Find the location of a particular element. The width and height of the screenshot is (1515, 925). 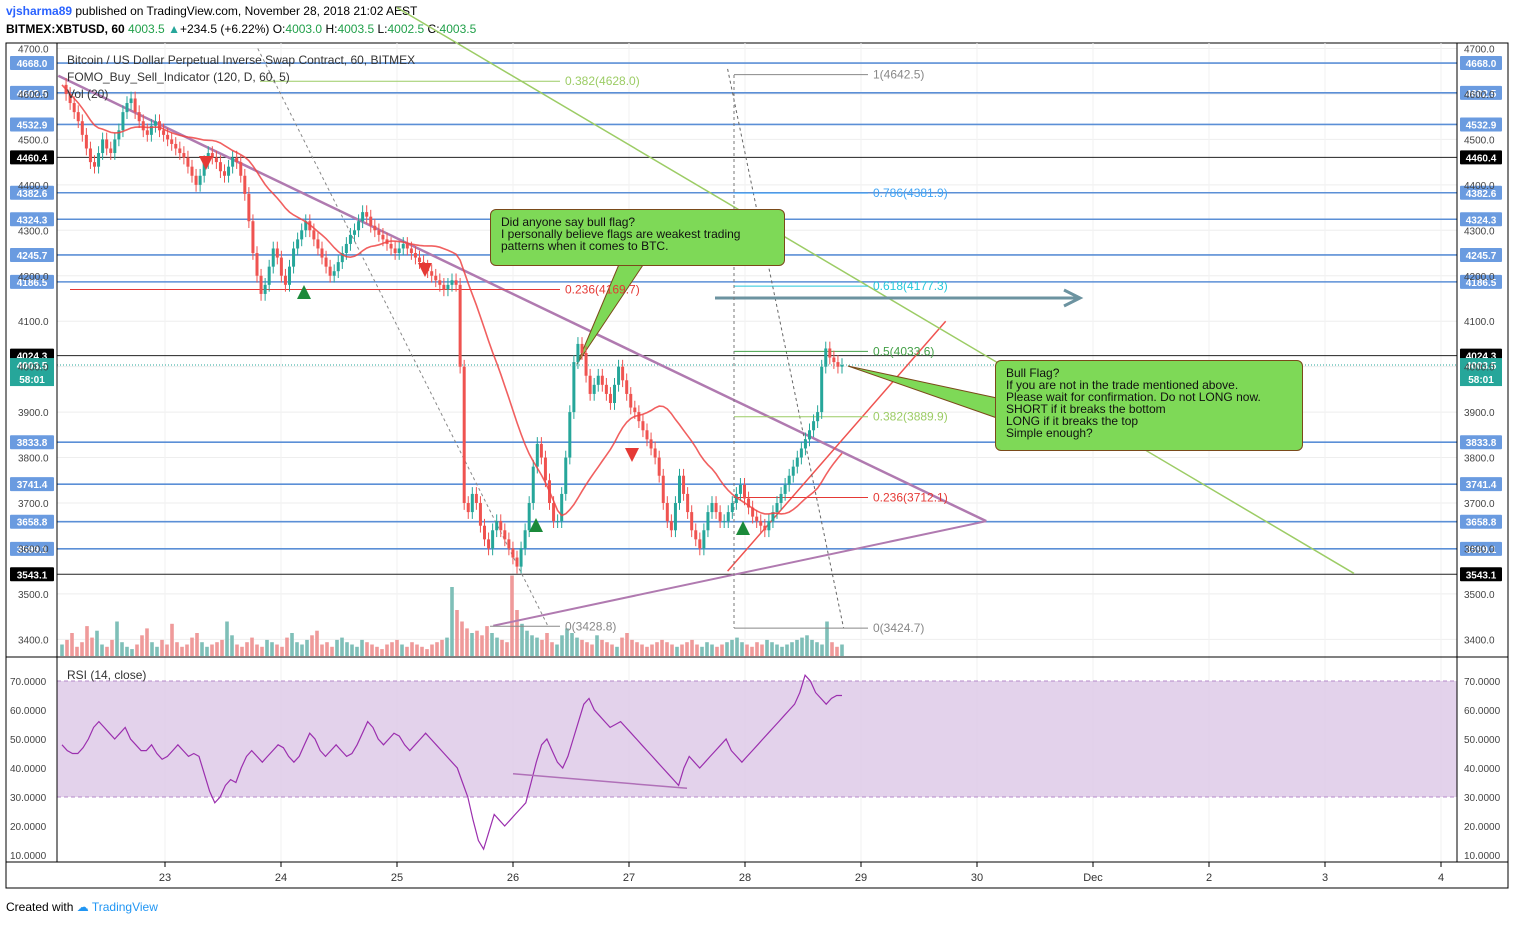

left-tick-label: 3400.0 is located at coordinates (33, 640).